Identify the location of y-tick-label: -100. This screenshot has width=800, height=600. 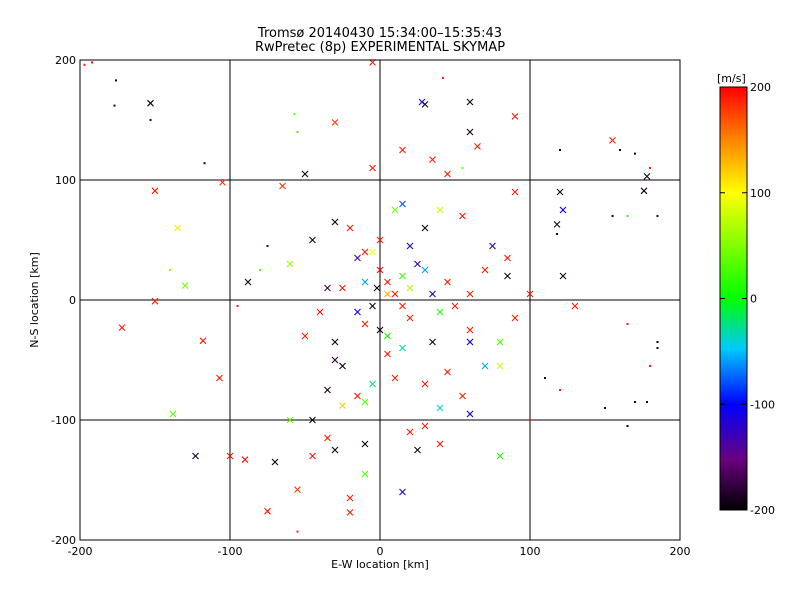
(63, 420).